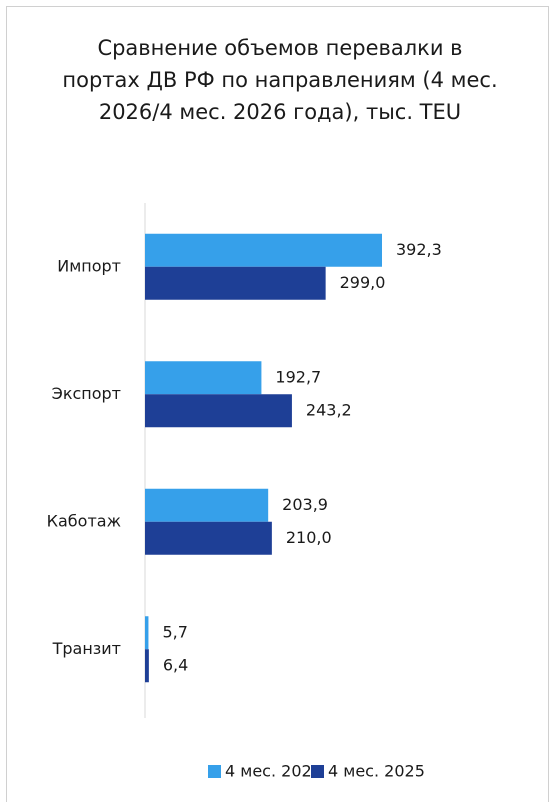 Image resolution: width=559 pixels, height=804 pixels. I want to click on data-label: 203,9, so click(305, 504).